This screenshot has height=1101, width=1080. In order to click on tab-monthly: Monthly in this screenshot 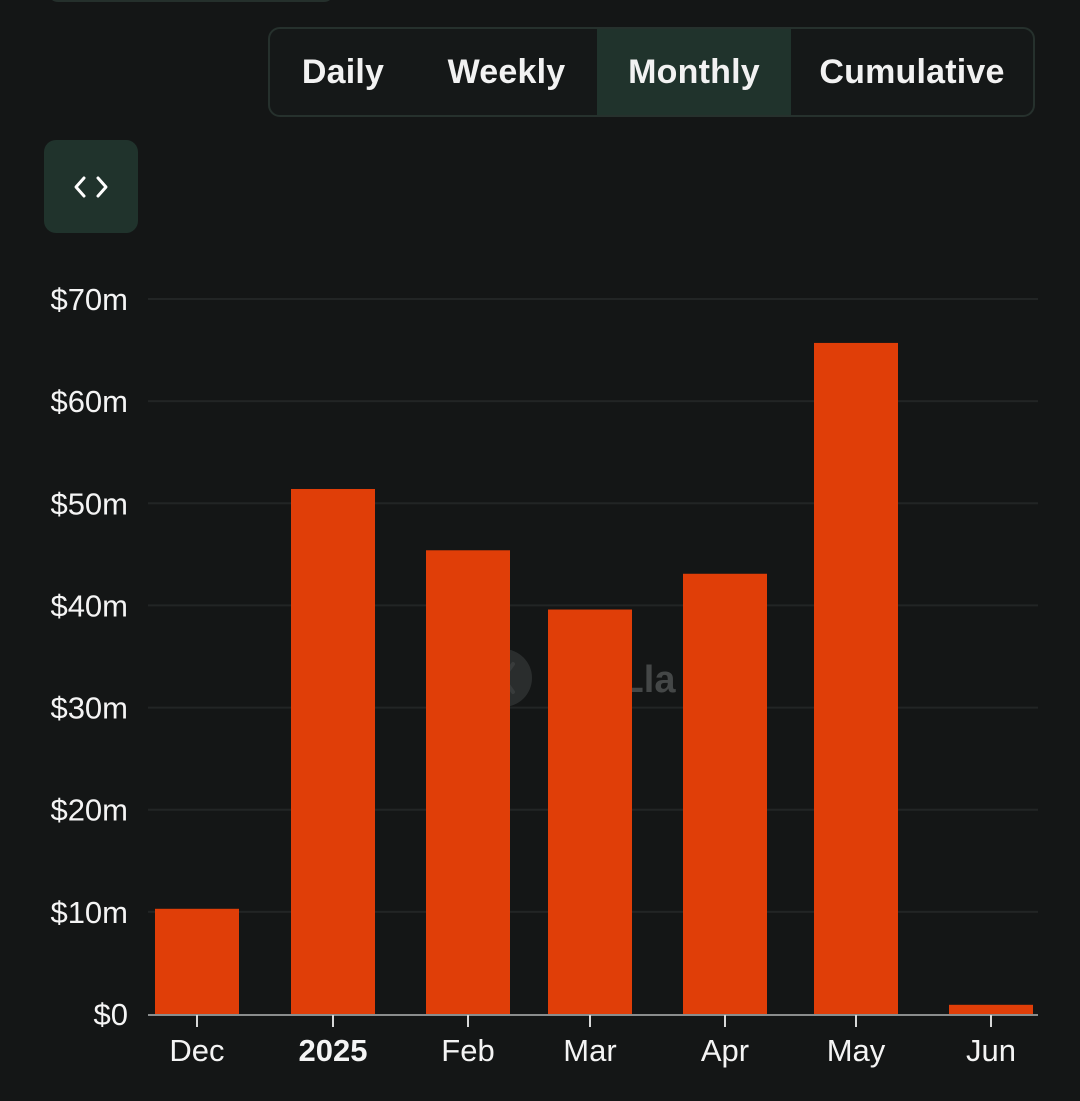, I will do `click(694, 72)`.